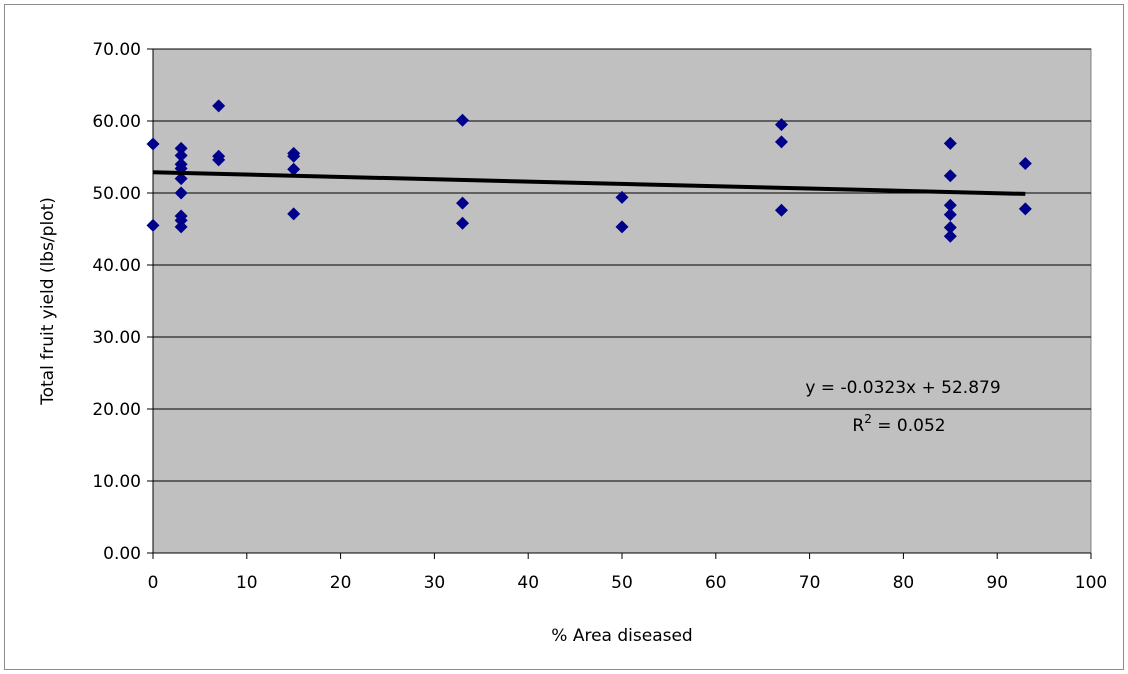  Describe the element at coordinates (435, 583) in the screenshot. I see `x-tick-label: 30` at that location.